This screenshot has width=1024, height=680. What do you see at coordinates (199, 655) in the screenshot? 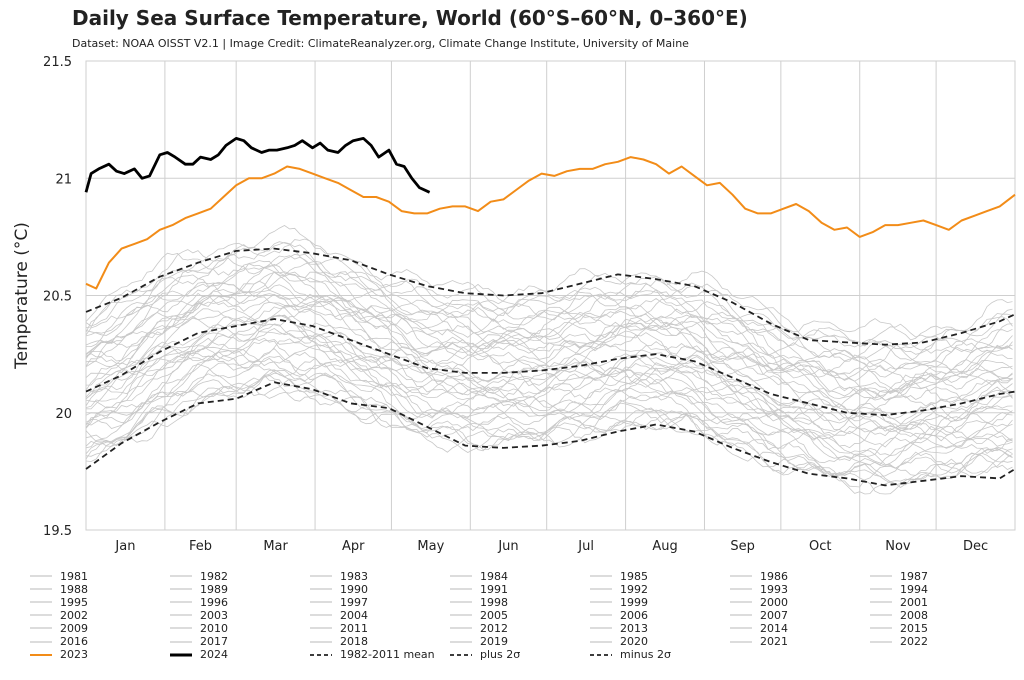
I see `legend-item-2024: 2024` at bounding box center [199, 655].